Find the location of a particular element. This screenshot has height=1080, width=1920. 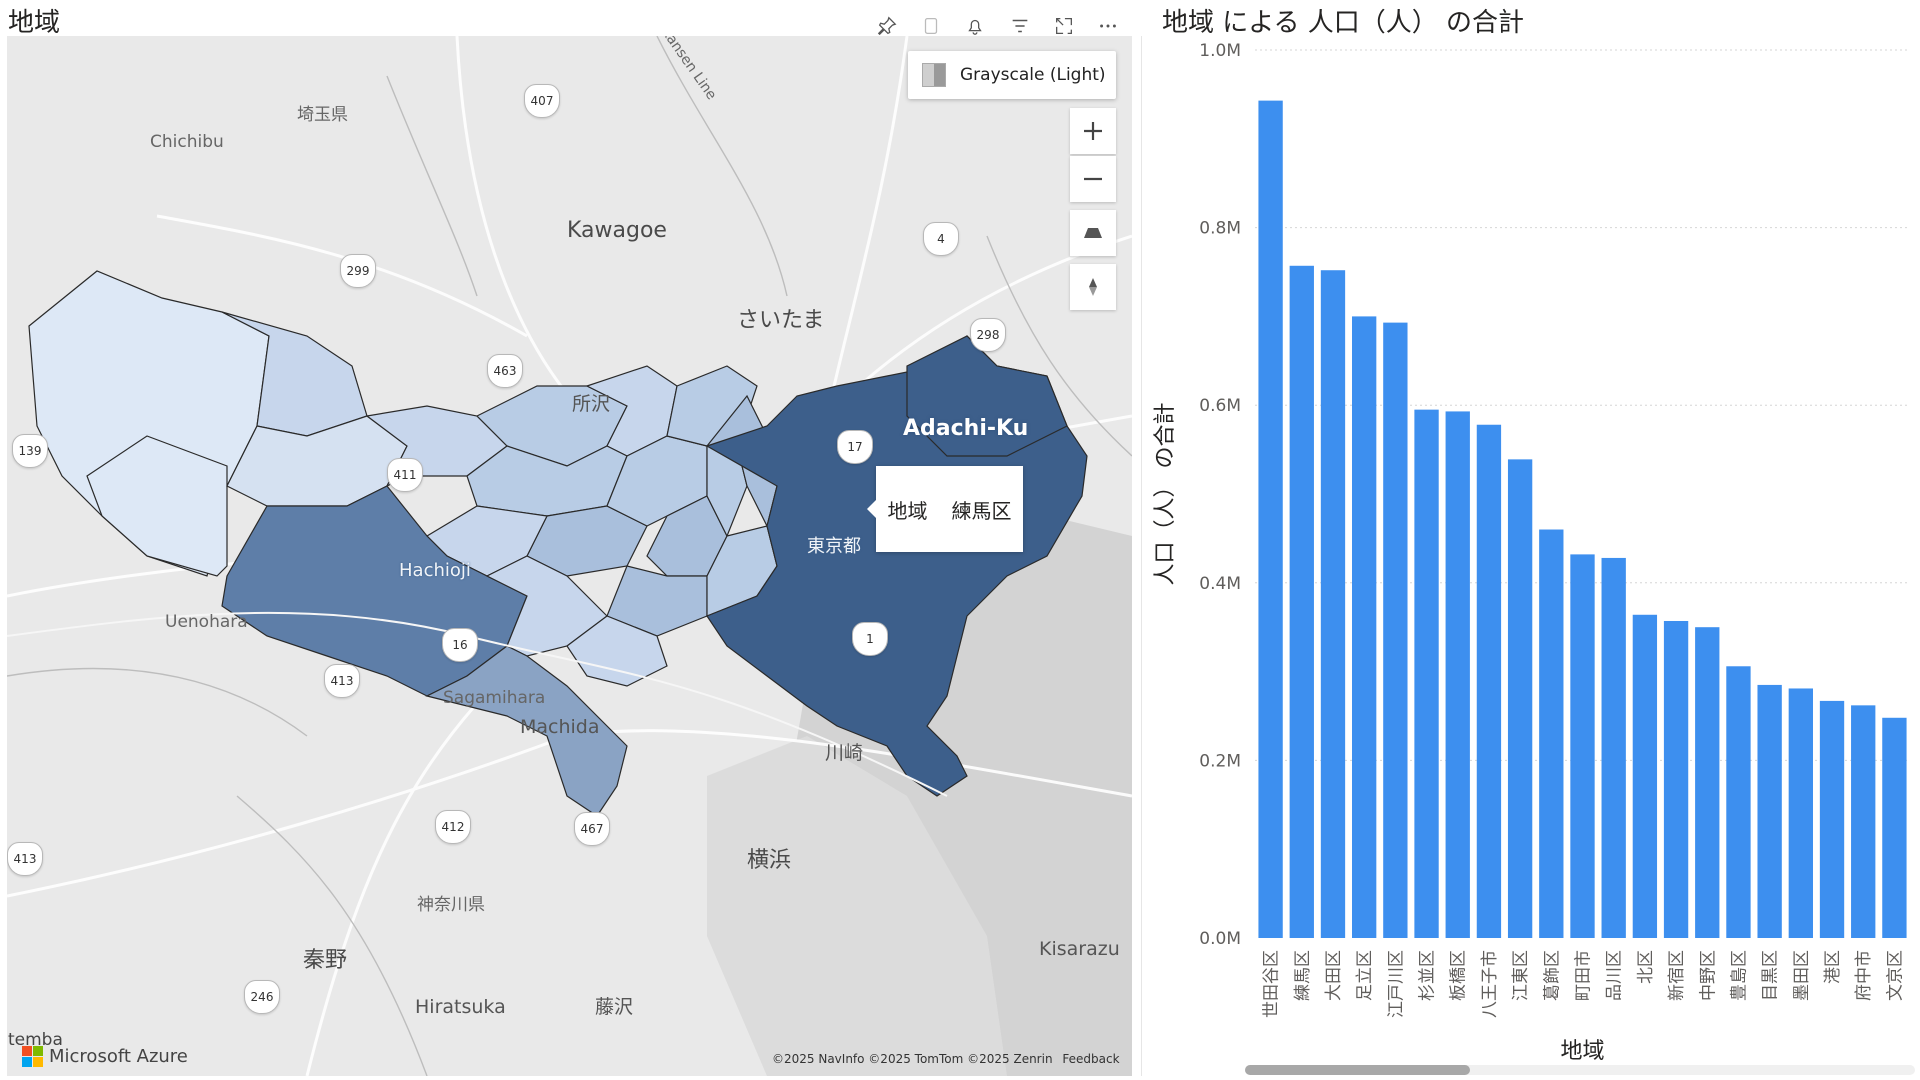

label-saitama-pref: 埼玉県 is located at coordinates (322, 115).